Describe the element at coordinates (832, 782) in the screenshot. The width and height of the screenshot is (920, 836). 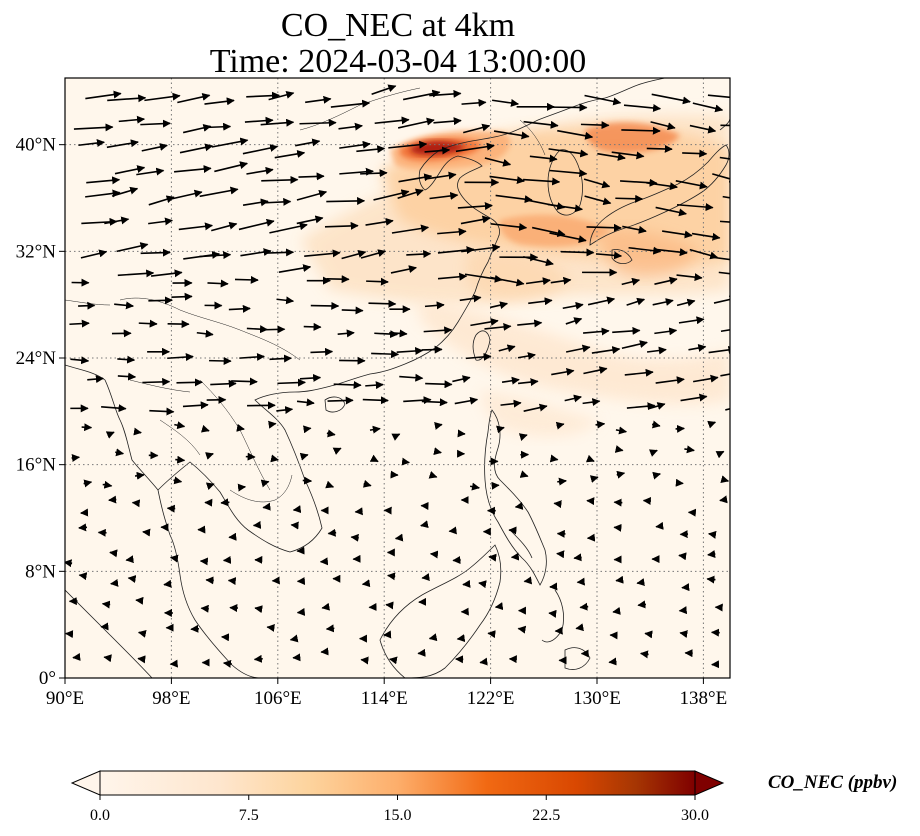
I see `colorbar-label: CO_NEC (ppbv)` at that location.